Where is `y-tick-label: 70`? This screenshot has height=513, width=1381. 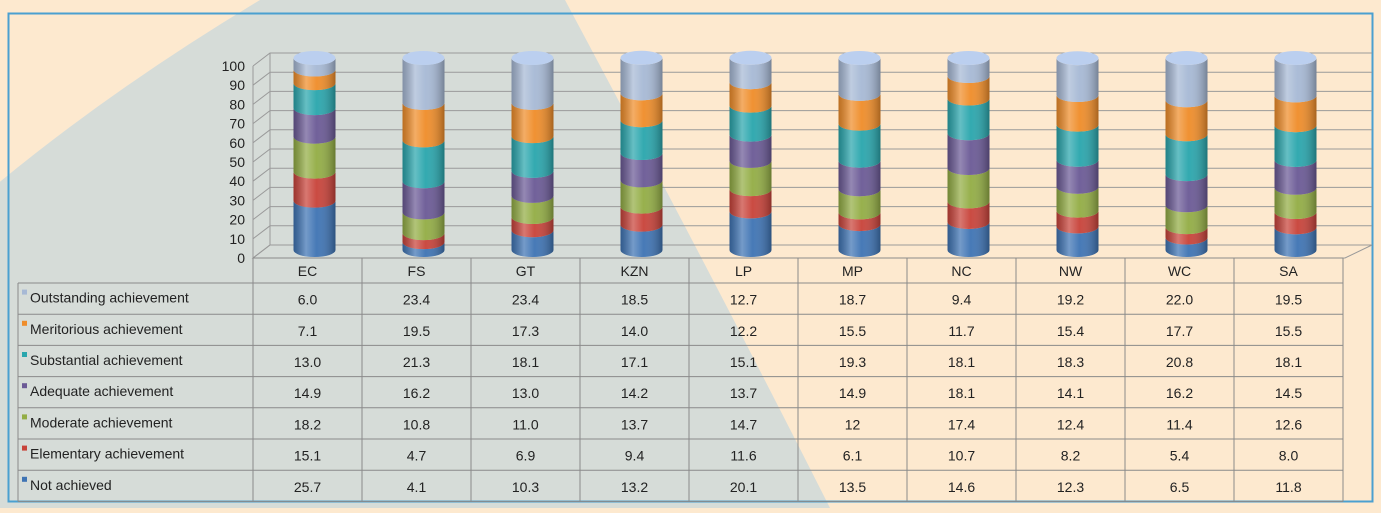
y-tick-label: 70 is located at coordinates (237, 124).